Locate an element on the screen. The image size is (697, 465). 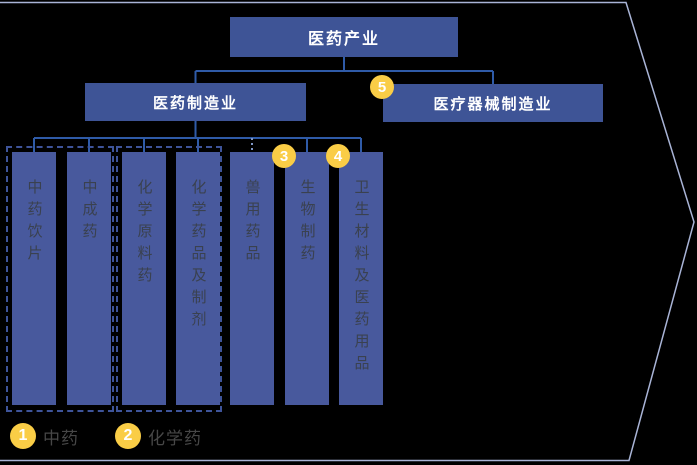
bar-chinese-patent-medicine: 中成药 is located at coordinates (89, 278).